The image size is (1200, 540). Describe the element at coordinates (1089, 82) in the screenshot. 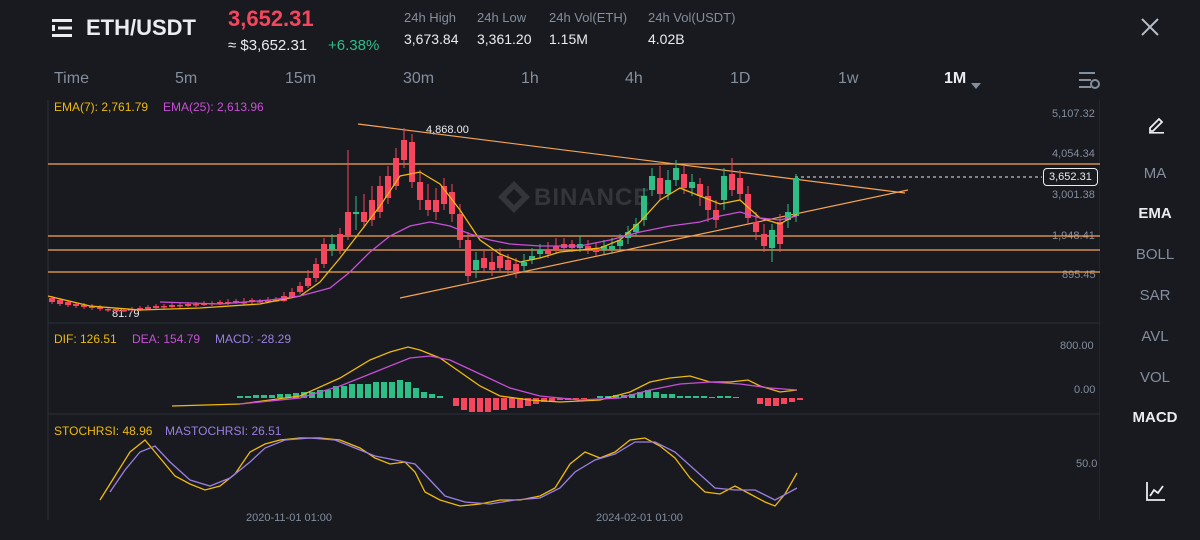

I see `chart-settings-icon` at that location.